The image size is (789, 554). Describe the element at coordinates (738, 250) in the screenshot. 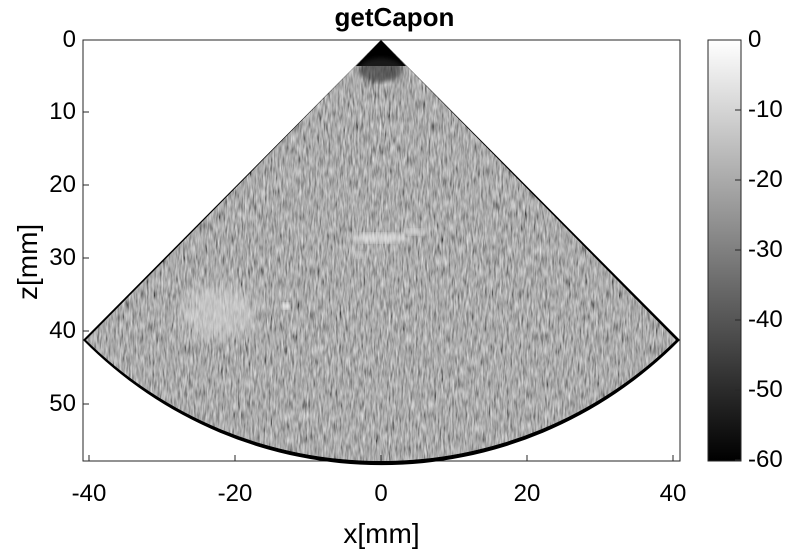

I see `colorbar-tick-marks` at that location.